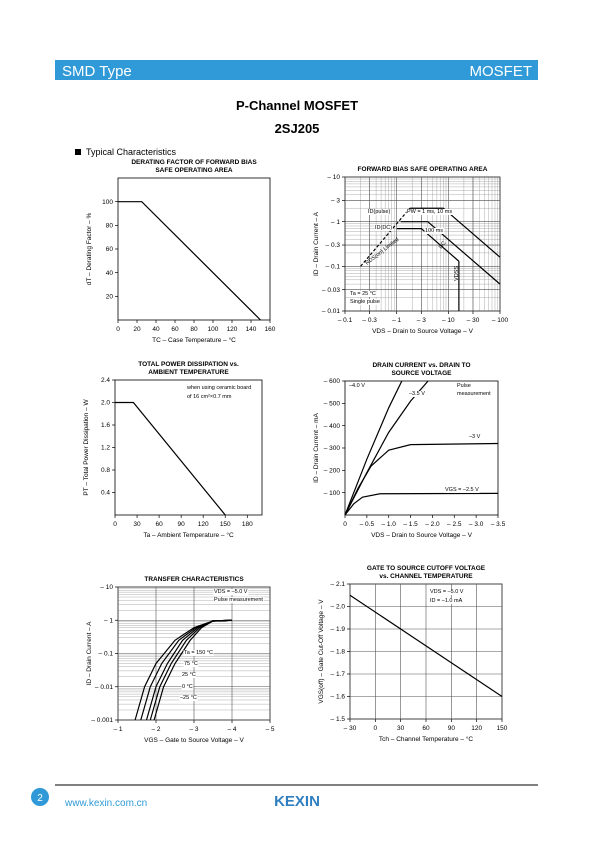 The width and height of the screenshot is (595, 842). I want to click on x-axis-label: Tch – Channel Temperature – °C, so click(426, 739).